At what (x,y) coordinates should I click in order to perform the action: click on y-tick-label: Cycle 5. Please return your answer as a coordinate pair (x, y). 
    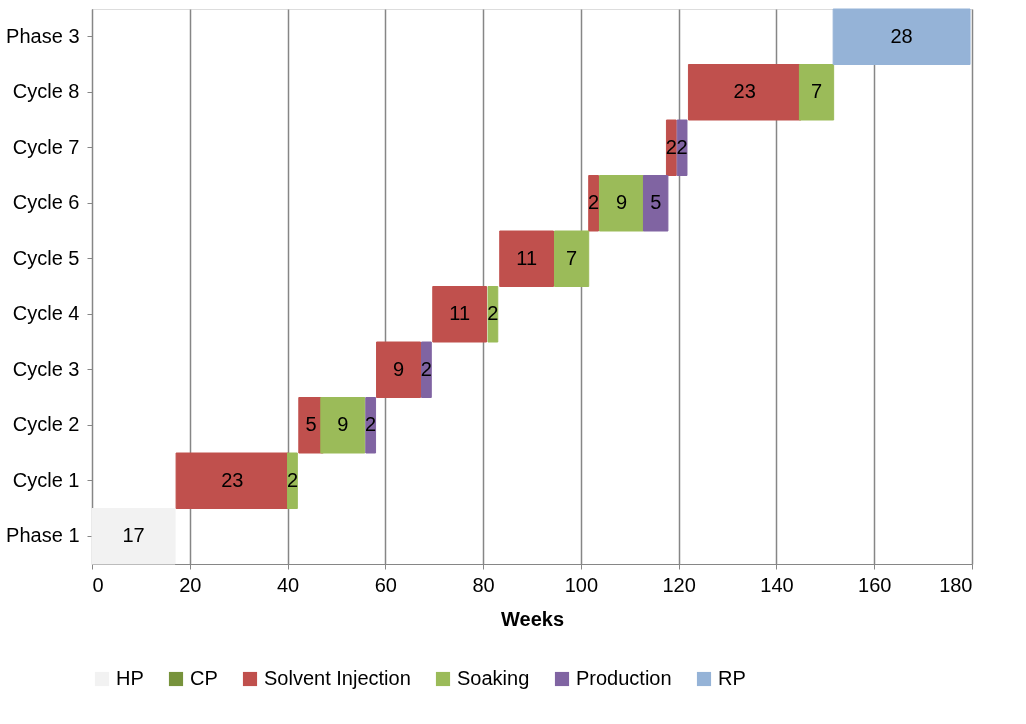
    Looking at the image, I should click on (46, 257).